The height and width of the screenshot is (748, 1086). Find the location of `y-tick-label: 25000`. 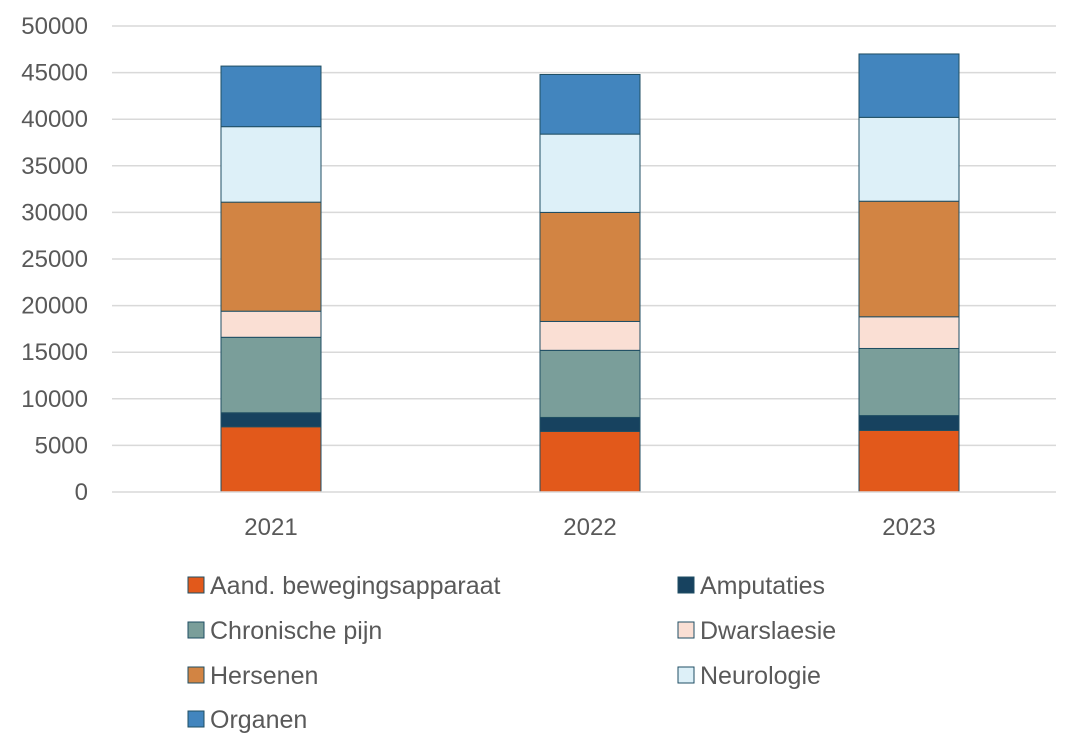

y-tick-label: 25000 is located at coordinates (54, 259).